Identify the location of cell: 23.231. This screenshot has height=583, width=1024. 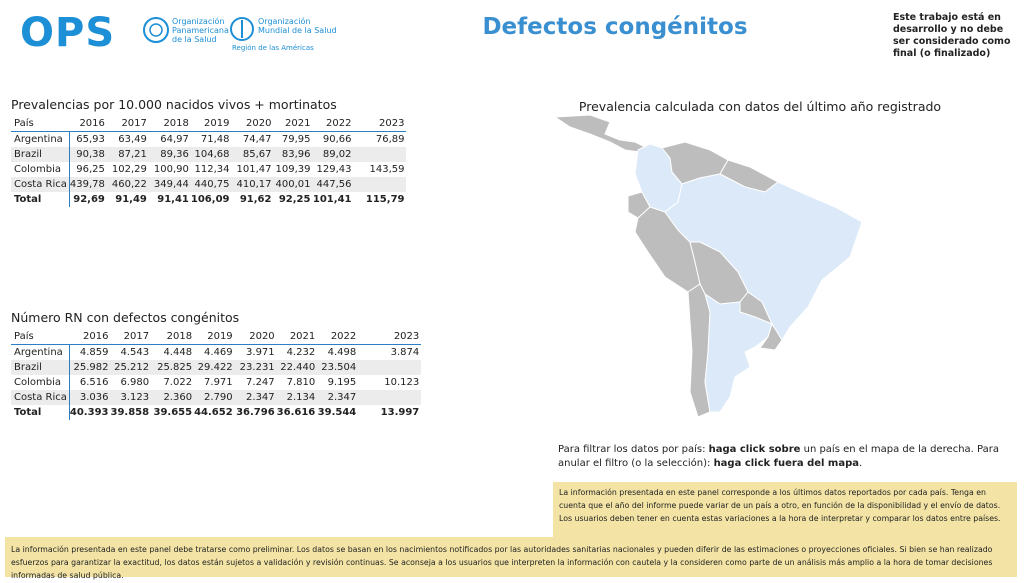
(257, 367).